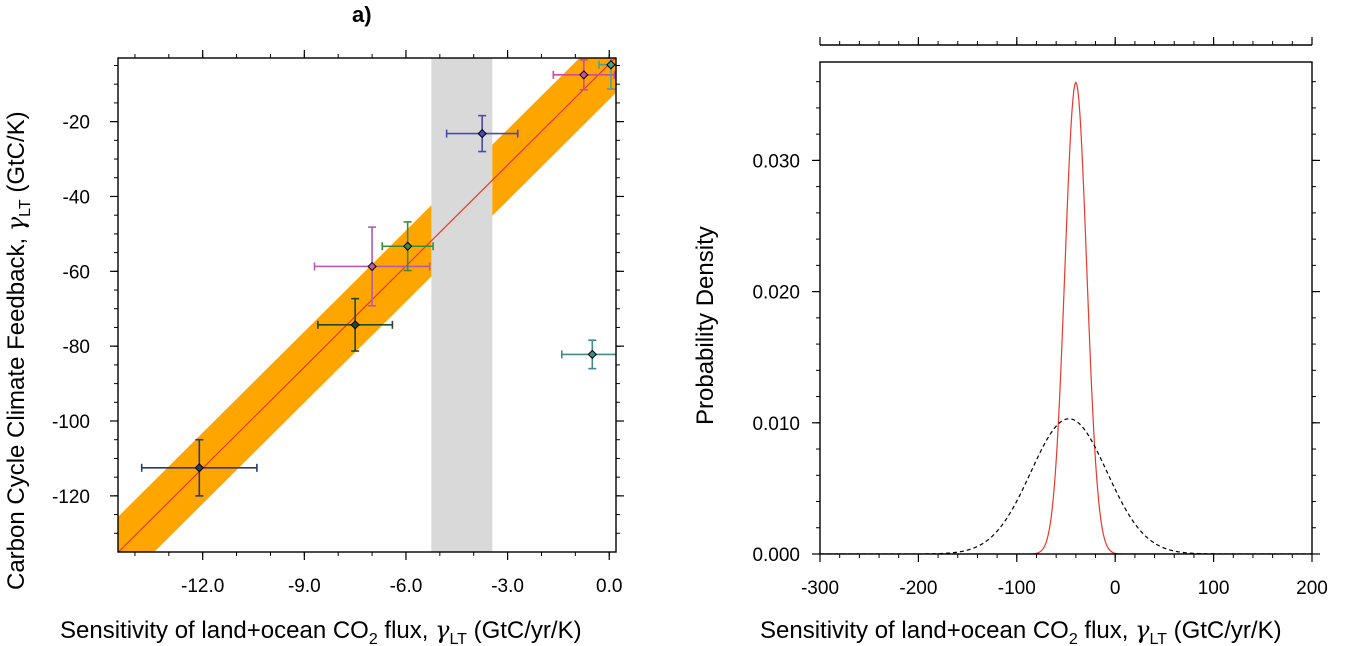 This screenshot has width=1372, height=646. I want to click on x-tick-label: -6.0, so click(406, 586).